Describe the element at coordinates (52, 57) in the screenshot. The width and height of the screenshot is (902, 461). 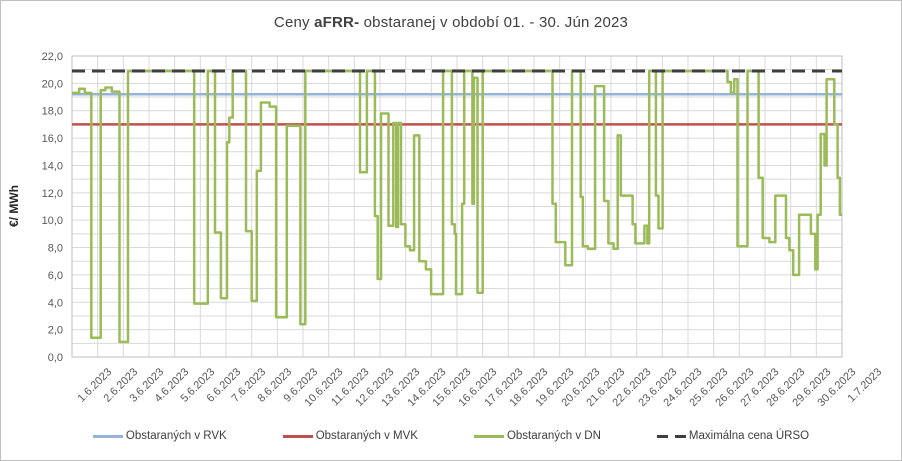
I see `y-axis-tick-label: 22,0` at that location.